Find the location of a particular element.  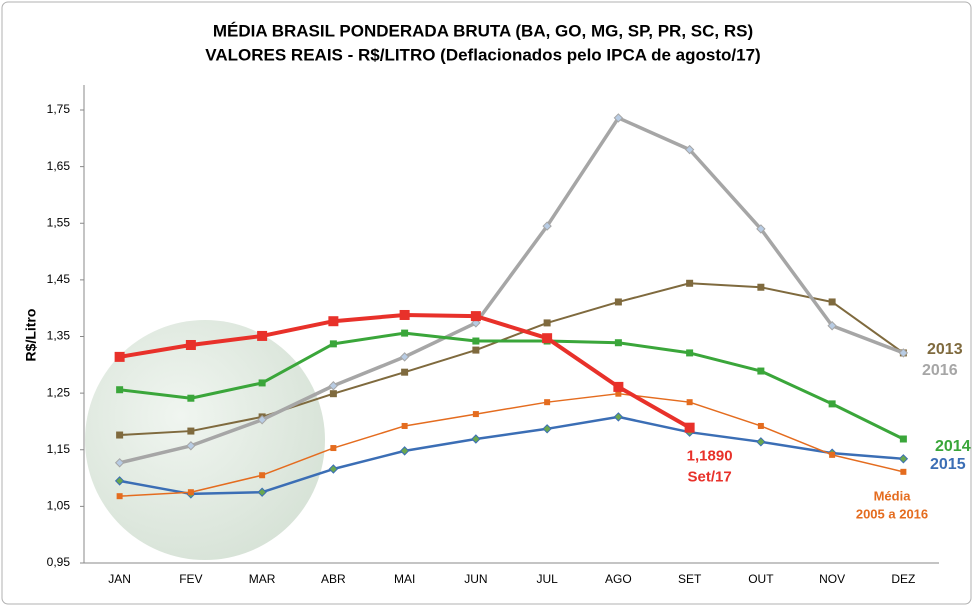

y-tick-label: 1,65 is located at coordinates (59, 166).